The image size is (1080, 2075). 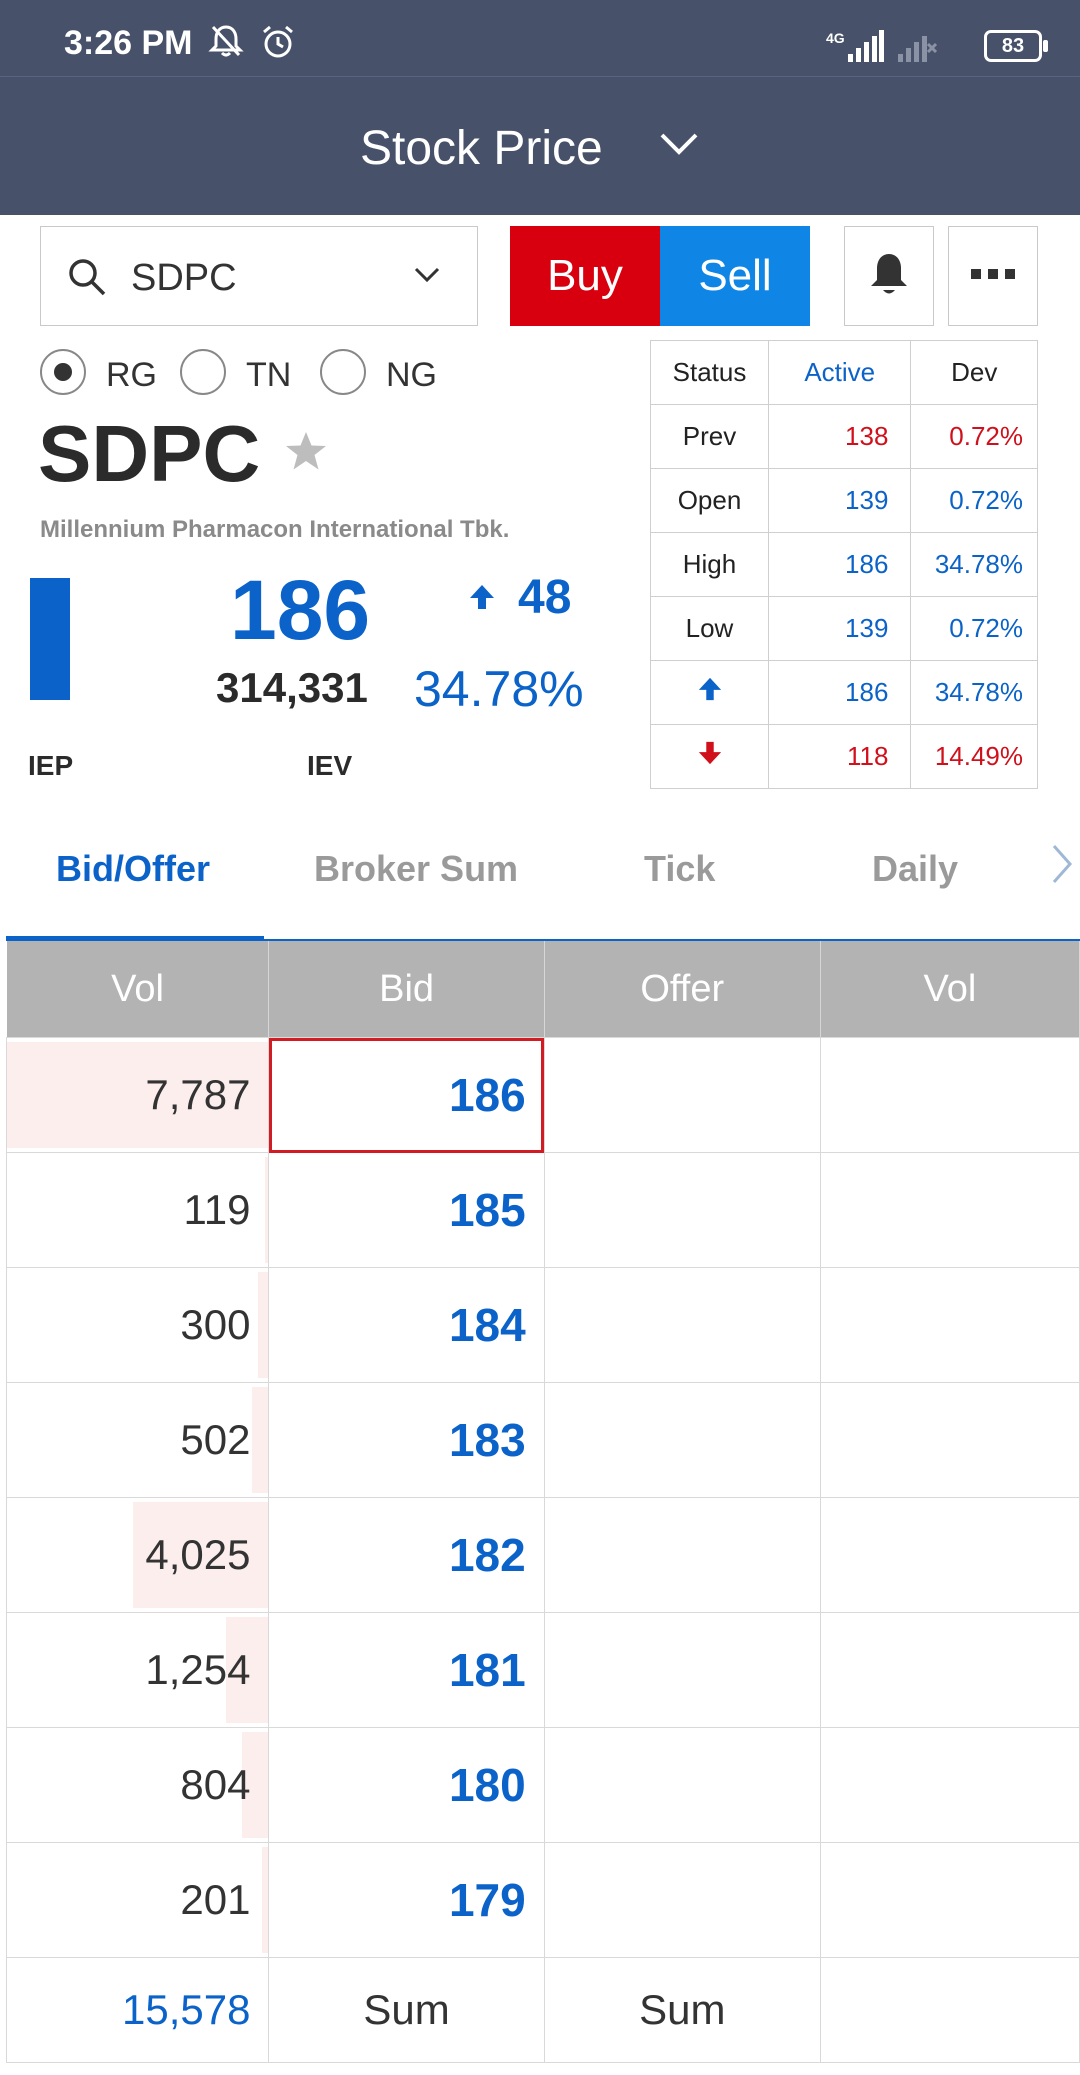 I want to click on bid-volume-cell: 804, so click(x=137, y=1785).